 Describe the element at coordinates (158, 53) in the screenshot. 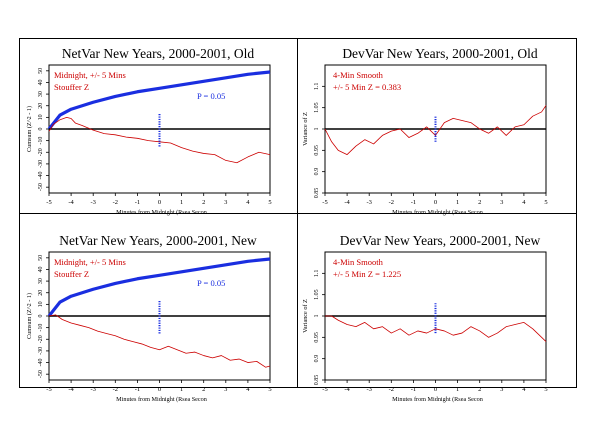

I see `chart-title: NetVar New Years, 2000-2001, Old` at that location.